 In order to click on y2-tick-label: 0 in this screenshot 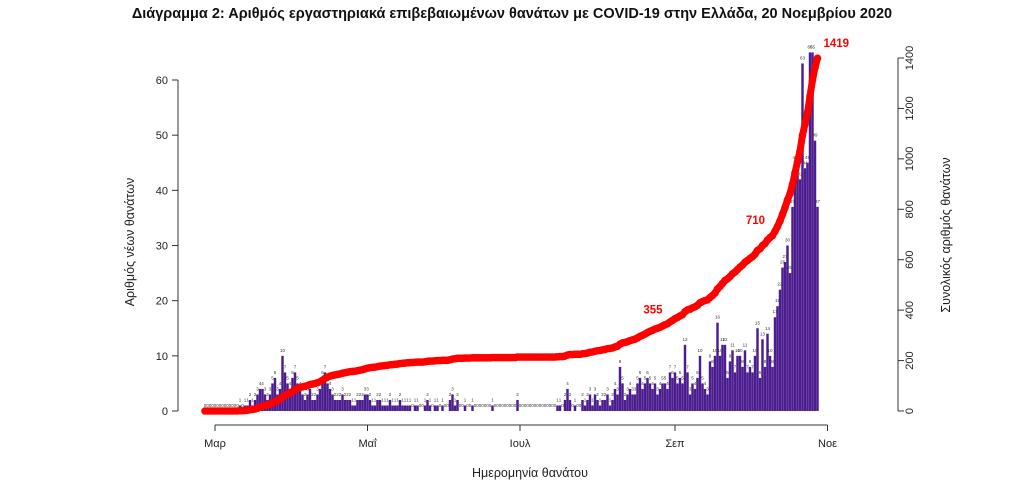, I will do `click(910, 411)`.